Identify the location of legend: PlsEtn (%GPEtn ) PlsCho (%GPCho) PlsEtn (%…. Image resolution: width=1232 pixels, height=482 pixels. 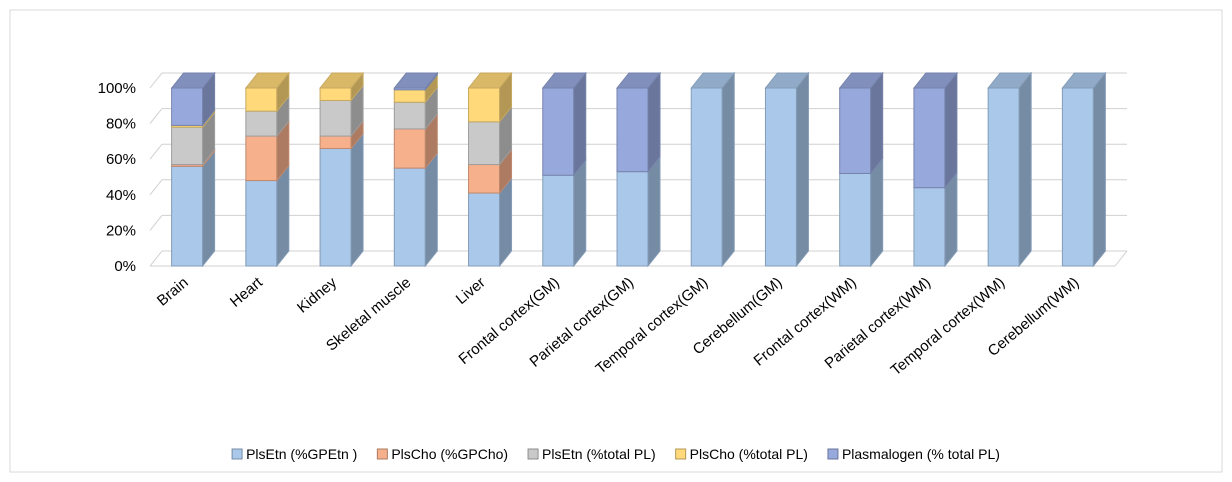
(615, 454).